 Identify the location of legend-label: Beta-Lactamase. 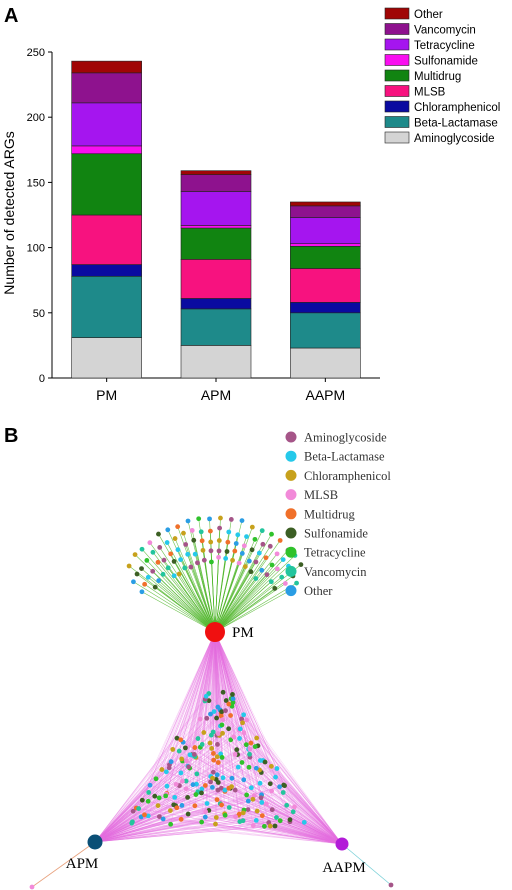
(456, 124).